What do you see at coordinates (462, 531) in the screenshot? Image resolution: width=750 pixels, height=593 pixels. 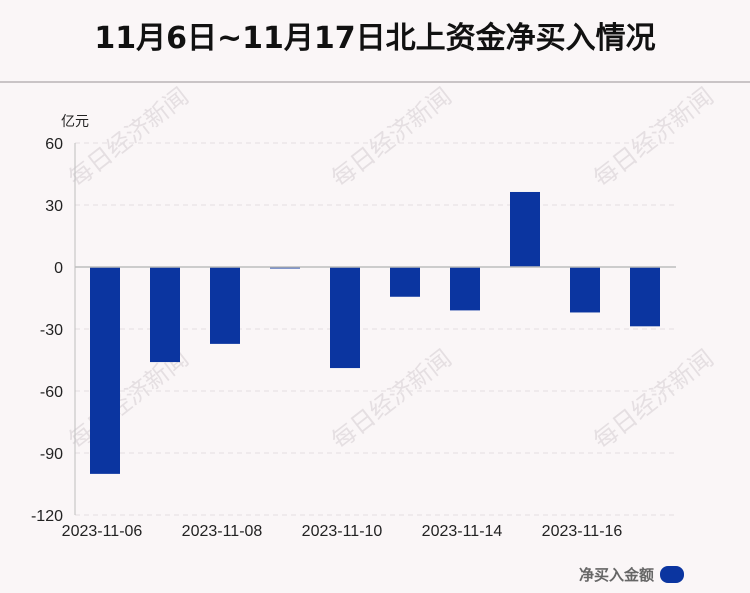 I see `x-tick-label: 2023-11-14` at bounding box center [462, 531].